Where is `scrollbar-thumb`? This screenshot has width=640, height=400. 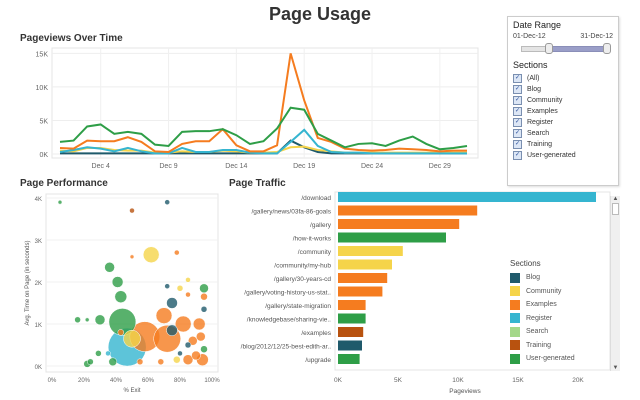
scrollbar-thumb is located at coordinates (615, 209).